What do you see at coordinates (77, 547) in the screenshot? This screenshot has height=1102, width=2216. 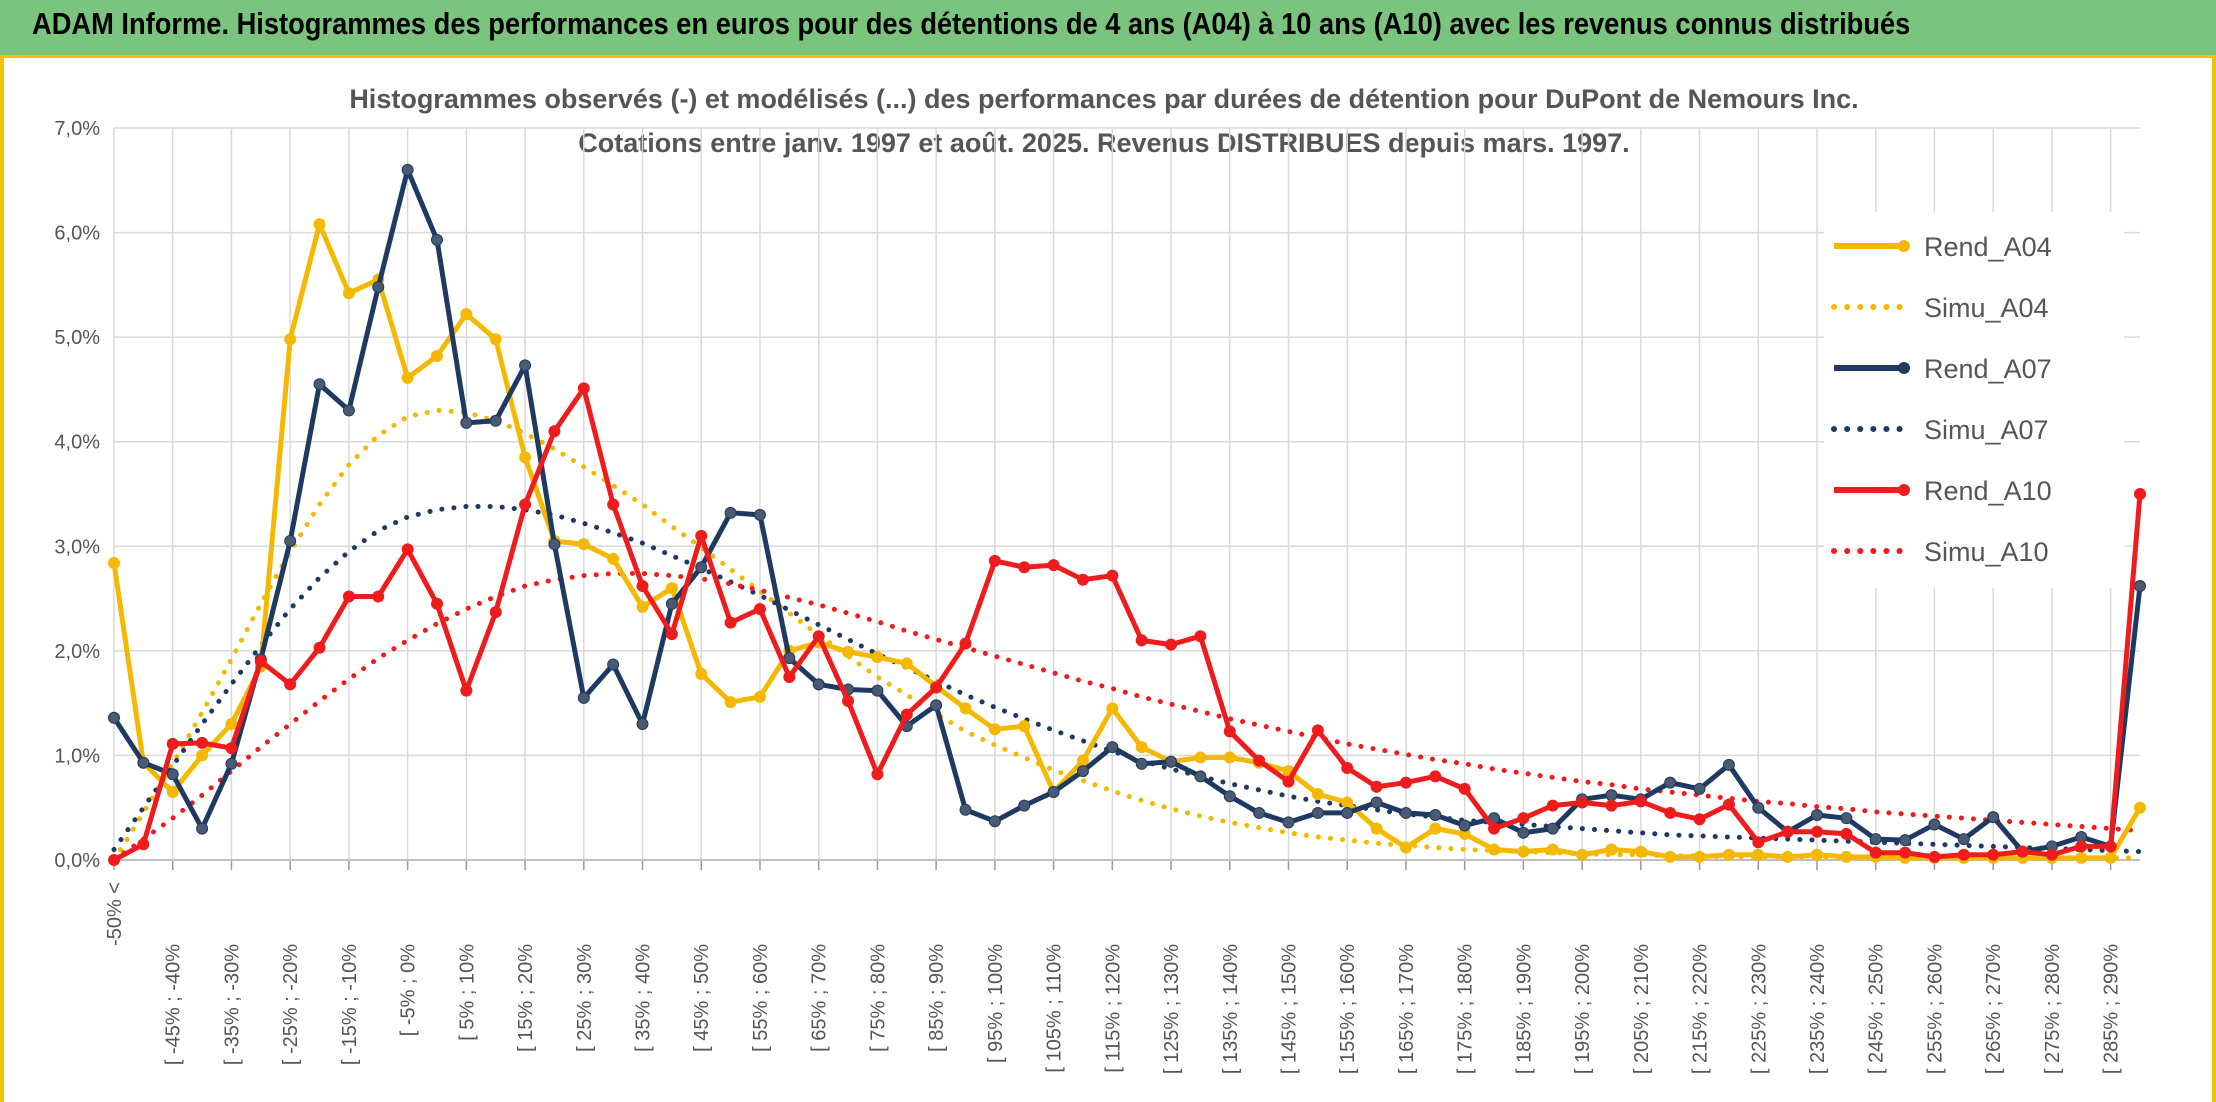 I see `y-tick-label: 3,0%` at bounding box center [77, 547].